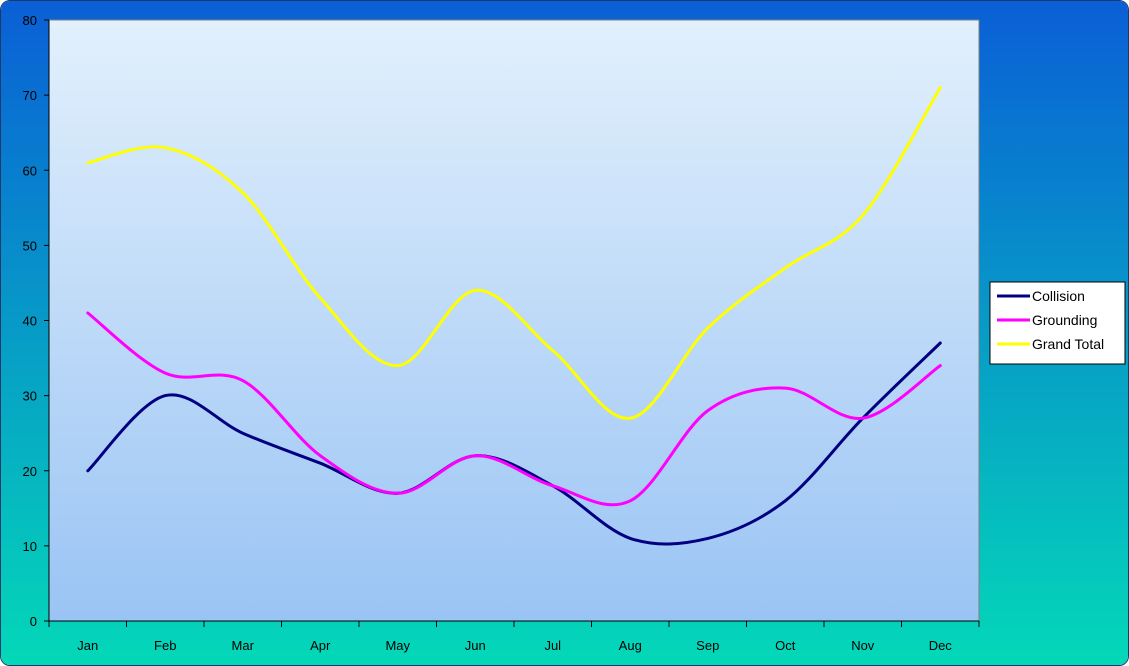 The width and height of the screenshot is (1129, 666). What do you see at coordinates (1068, 344) in the screenshot?
I see `legend-label-grand-total: Grand Total` at bounding box center [1068, 344].